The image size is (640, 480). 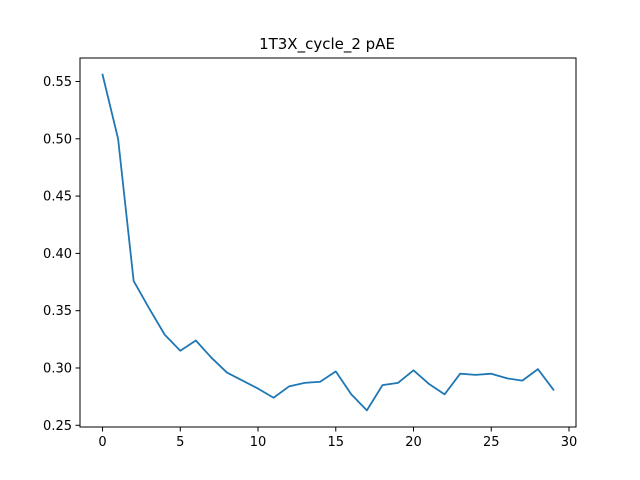 What do you see at coordinates (57, 197) in the screenshot?
I see `y-tick-label: 0.45` at bounding box center [57, 197].